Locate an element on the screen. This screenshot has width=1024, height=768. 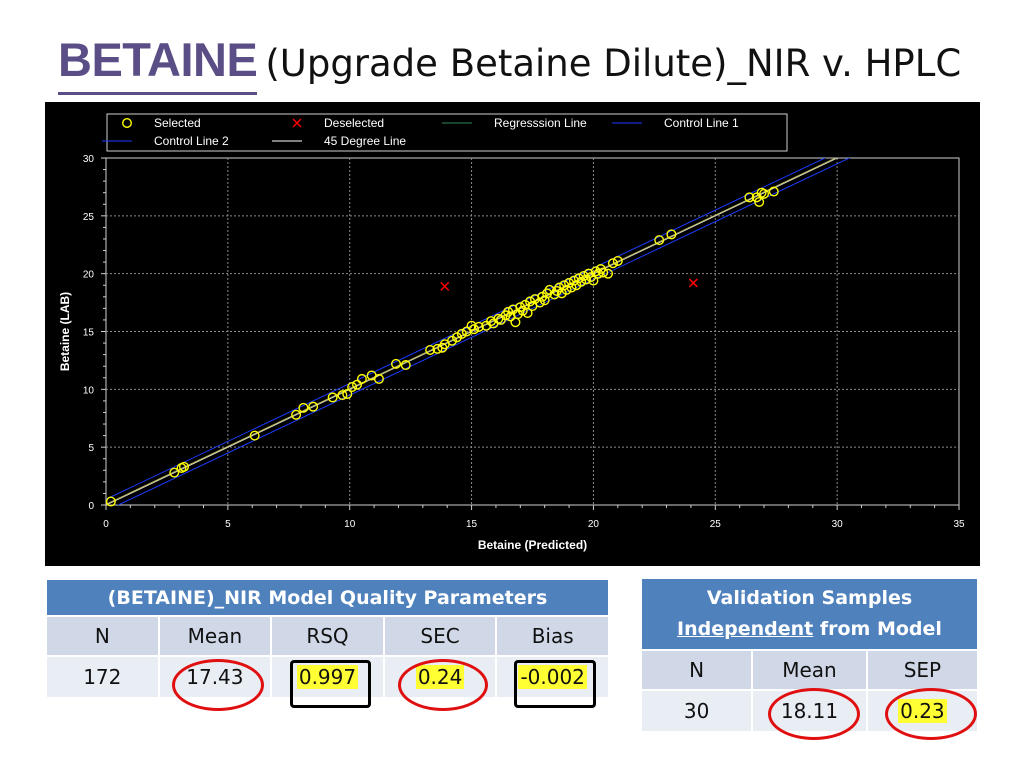
x-tick-label: 25 is located at coordinates (716, 524).